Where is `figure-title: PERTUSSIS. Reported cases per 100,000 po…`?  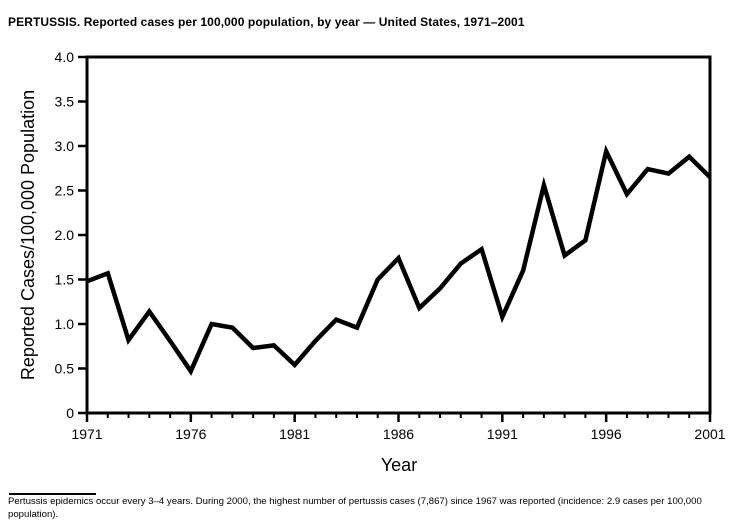 figure-title: PERTUSSIS. Reported cases per 100,000 po… is located at coordinates (266, 22).